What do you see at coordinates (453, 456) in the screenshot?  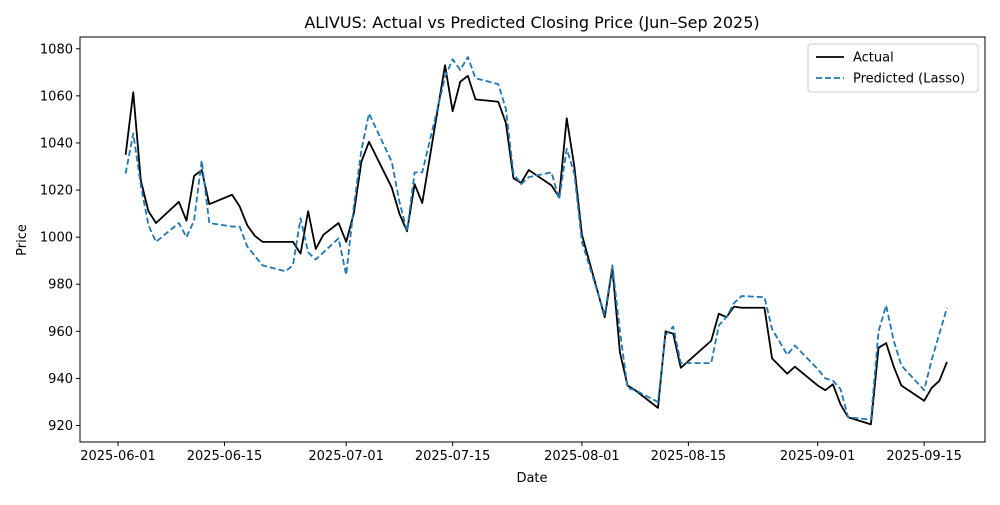 I see `x-tick-label: 2025-07-15` at bounding box center [453, 456].